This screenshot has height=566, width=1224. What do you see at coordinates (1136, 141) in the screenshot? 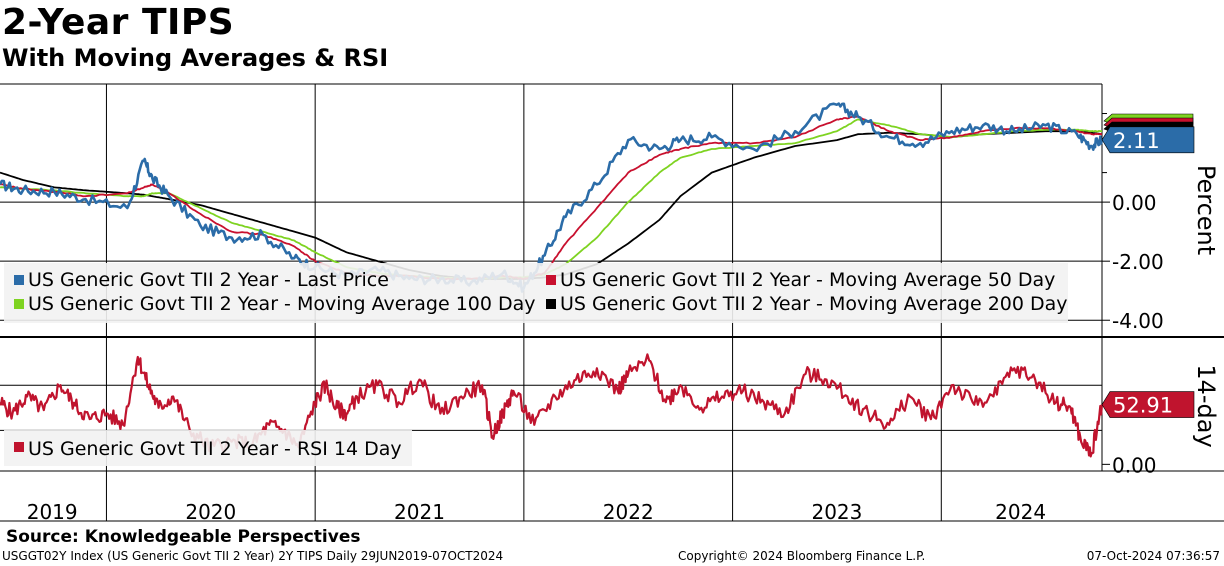
I see `value-tag-last-price-label: 2.11` at bounding box center [1136, 141].